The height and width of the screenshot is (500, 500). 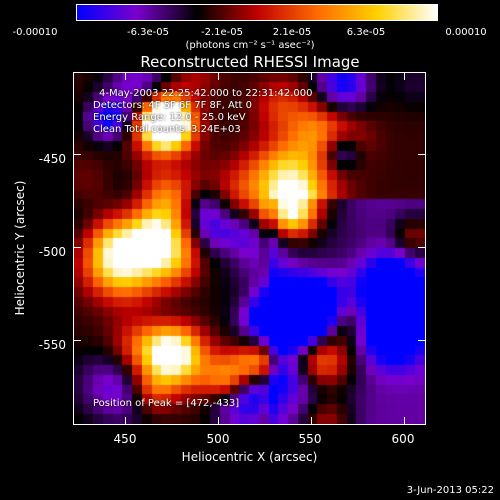 I want to click on x-axis-label: Heliocentric X (arcsec), so click(x=249, y=457).